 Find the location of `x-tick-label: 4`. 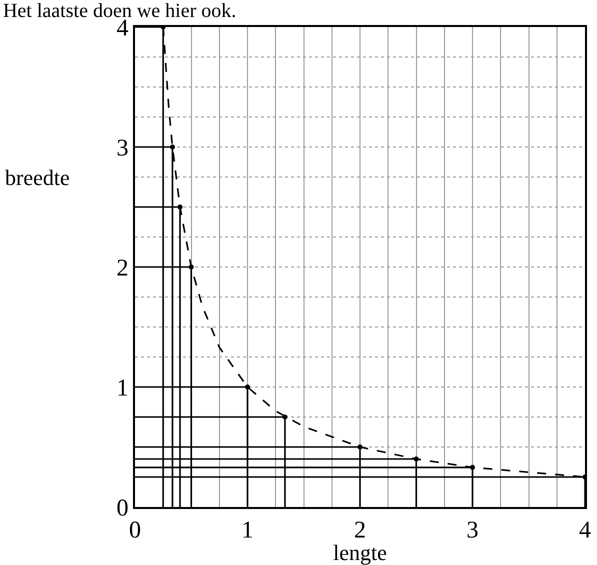

x-tick-label: 4 is located at coordinates (585, 531).